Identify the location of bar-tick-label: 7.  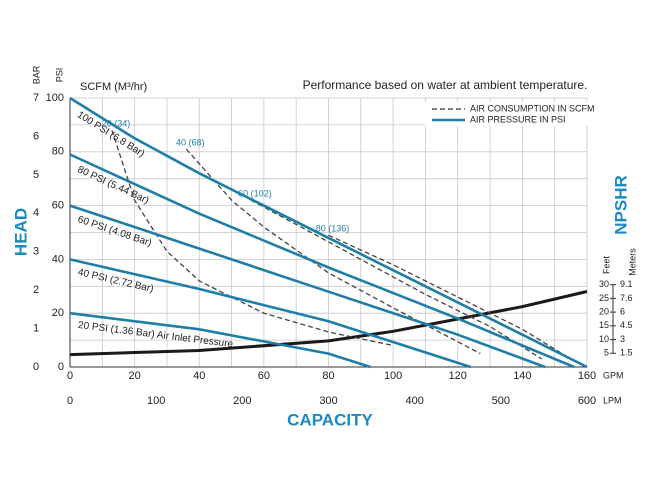
(36, 98).